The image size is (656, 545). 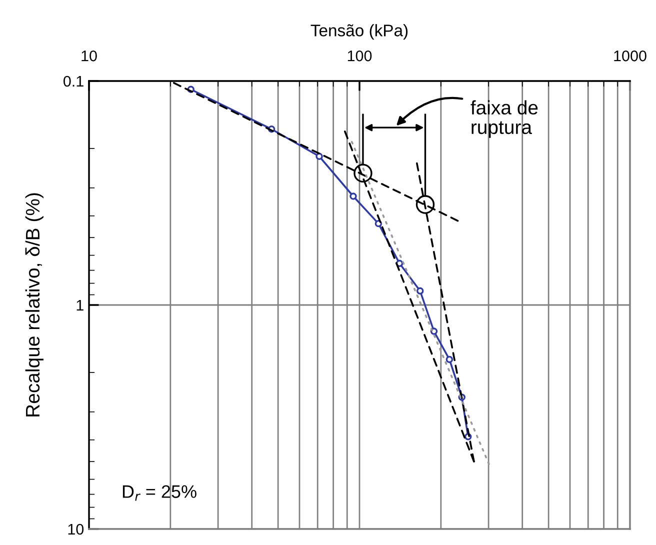 I want to click on x-axis-title: Tensão (kPa), so click(x=359, y=32).